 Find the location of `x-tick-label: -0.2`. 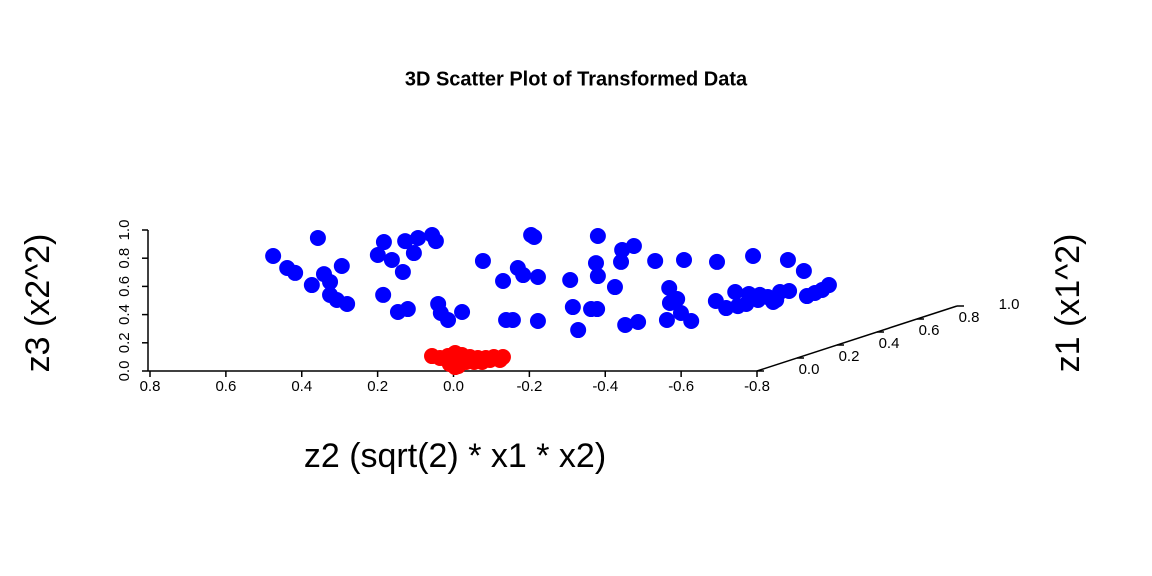

x-tick-label: -0.2 is located at coordinates (529, 386).